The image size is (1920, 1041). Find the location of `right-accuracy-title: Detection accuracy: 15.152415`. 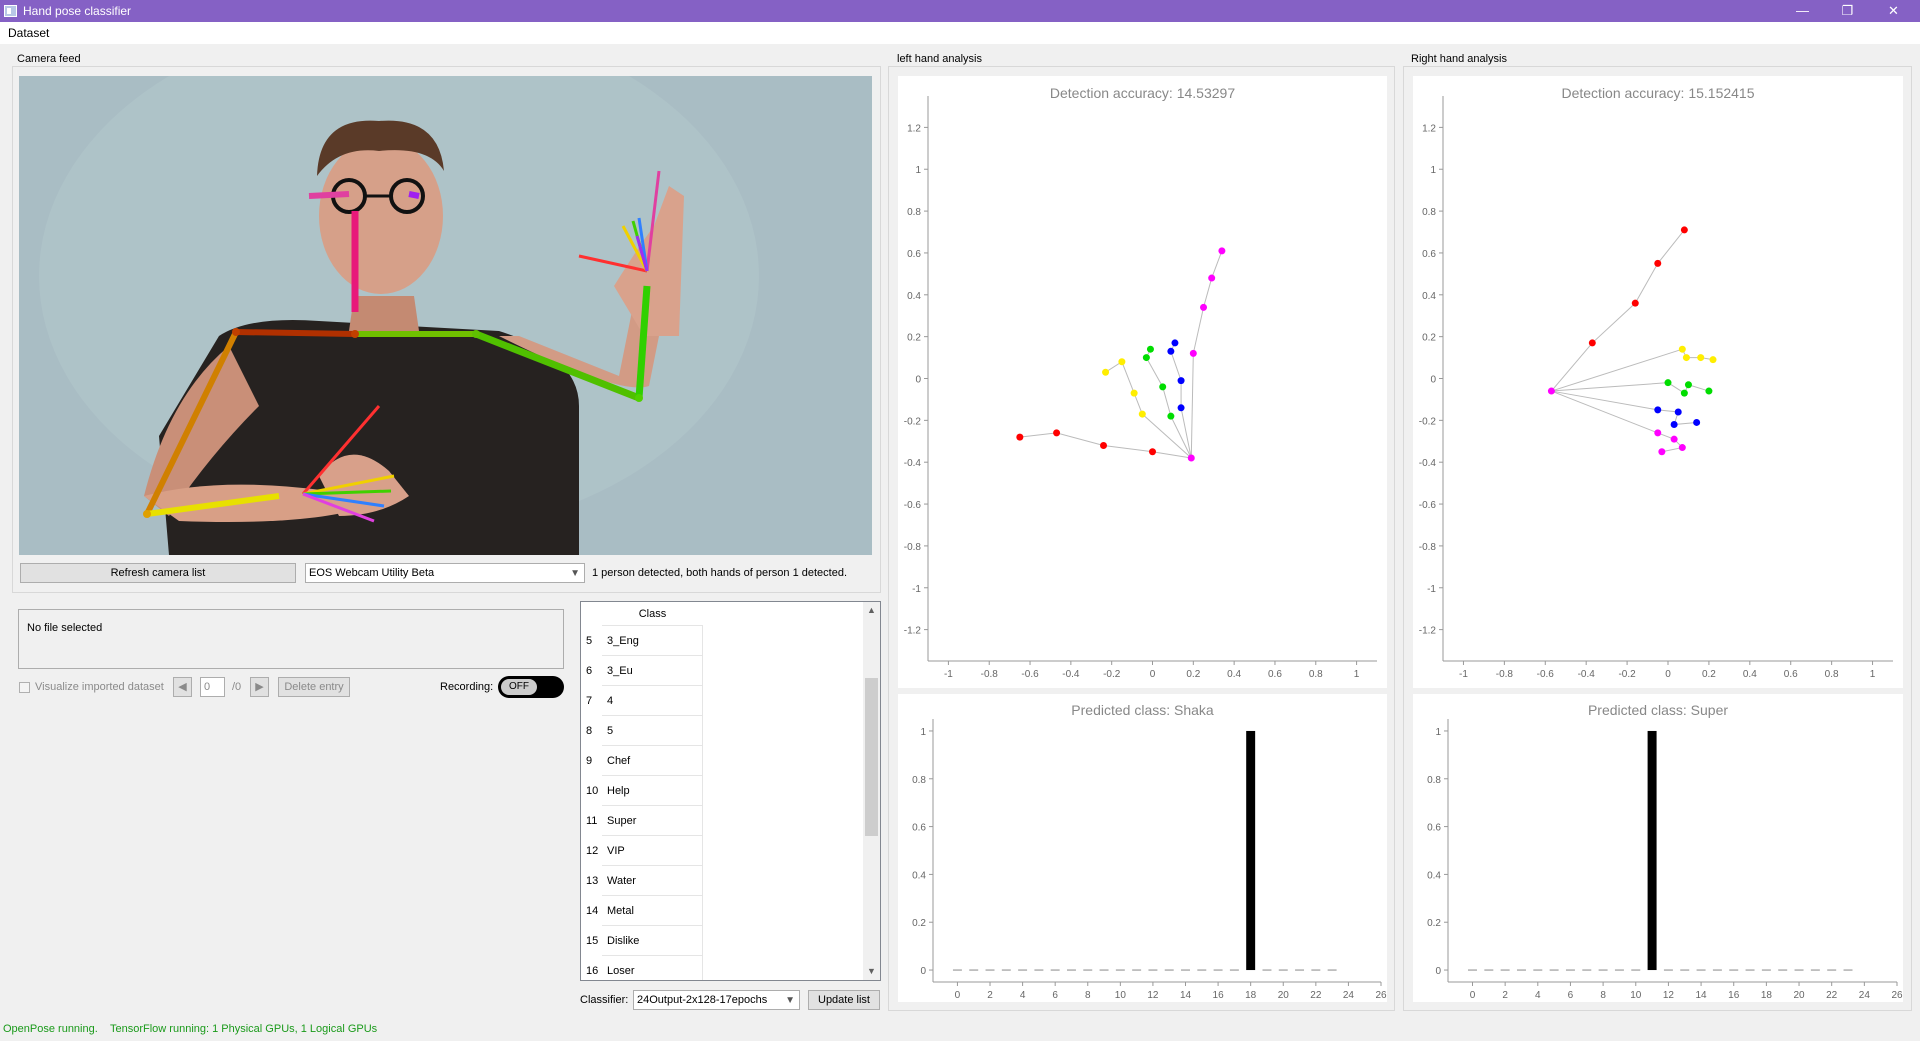

right-accuracy-title: Detection accuracy: 15.152415 is located at coordinates (1658, 93).